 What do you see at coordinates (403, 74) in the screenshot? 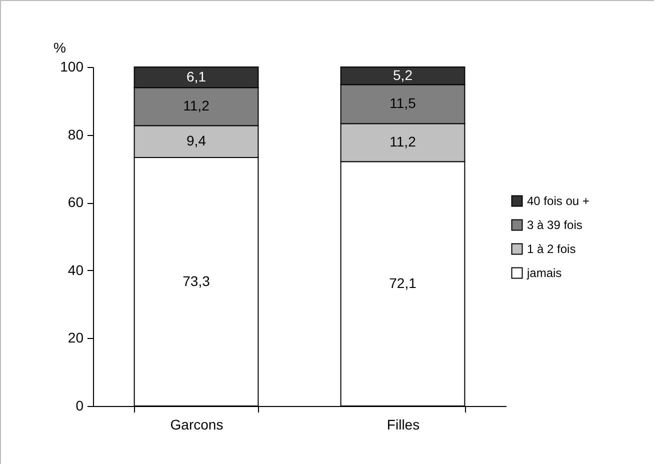
I see `data-label: 5,2` at bounding box center [403, 74].